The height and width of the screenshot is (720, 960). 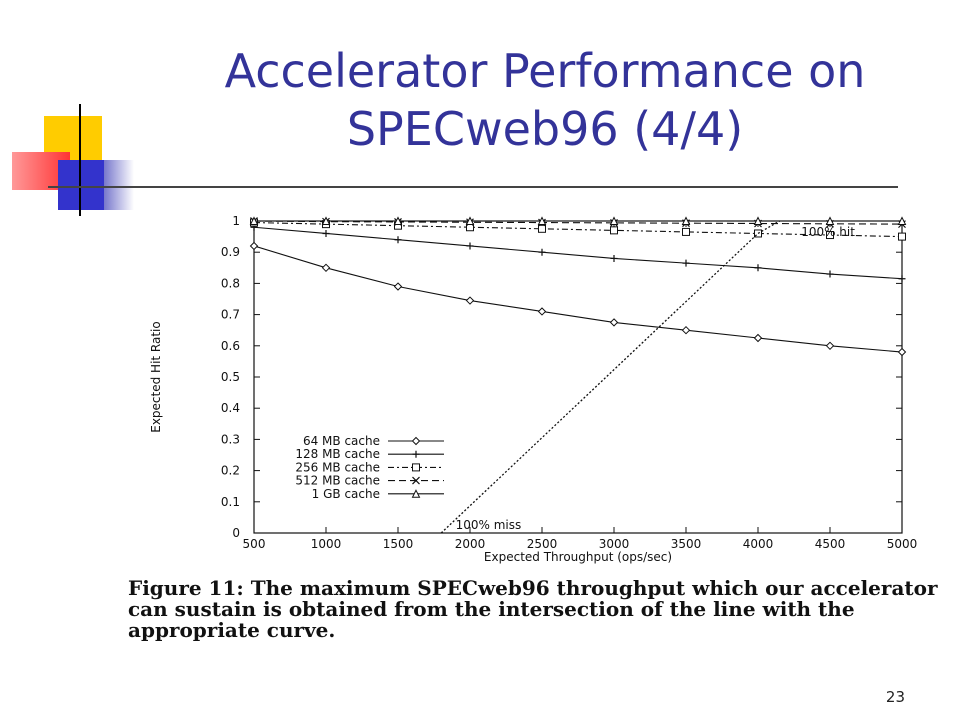 I want to click on x-tick-label: 4500, so click(x=830, y=544).